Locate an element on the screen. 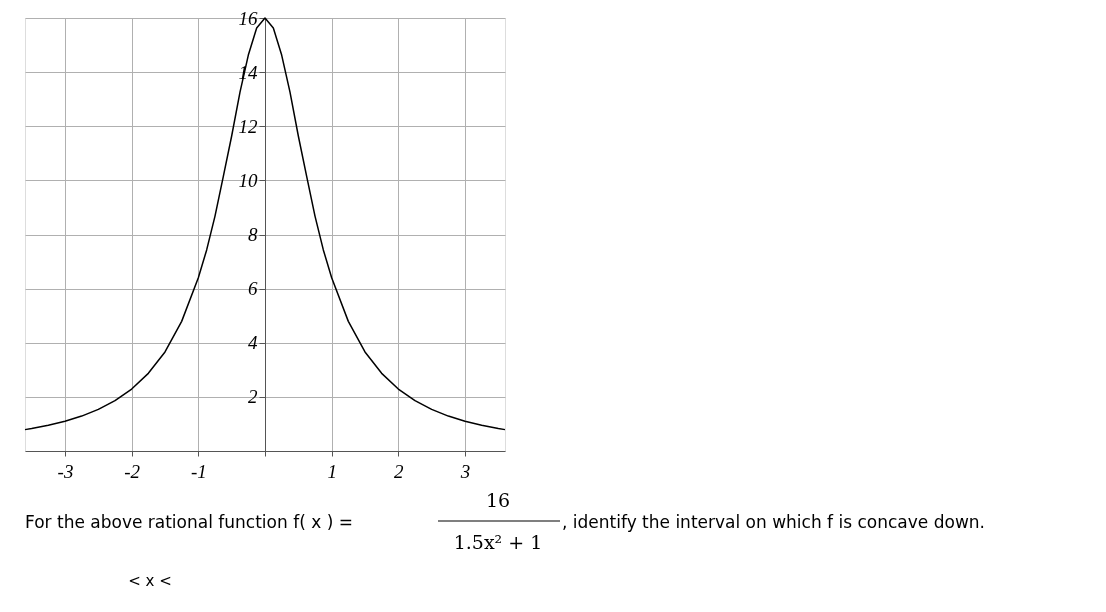  text: < x < is located at coordinates (150, 581).